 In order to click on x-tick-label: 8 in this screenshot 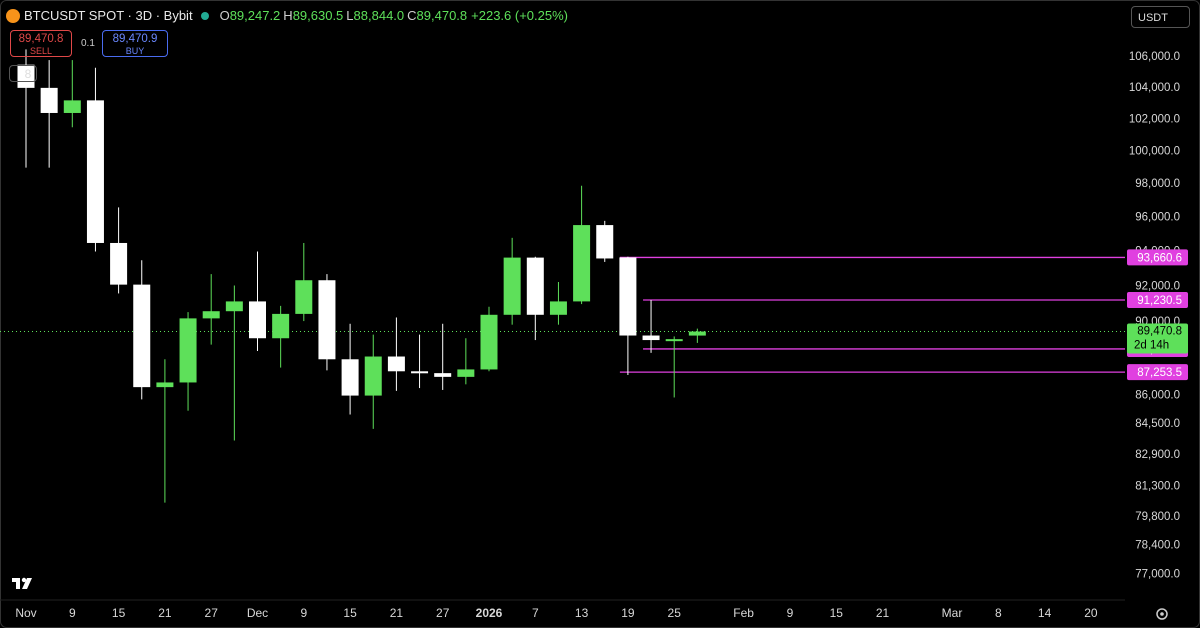, I will do `click(998, 613)`.